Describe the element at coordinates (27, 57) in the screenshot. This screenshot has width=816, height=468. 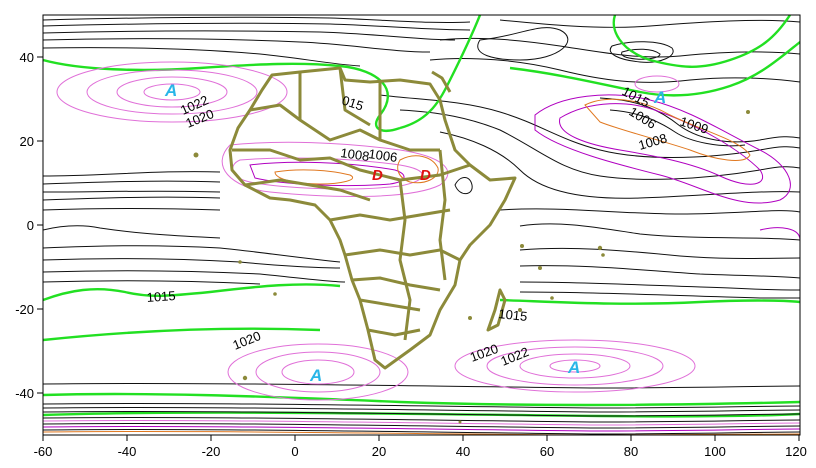
I see `y-tick-label: 40` at that location.